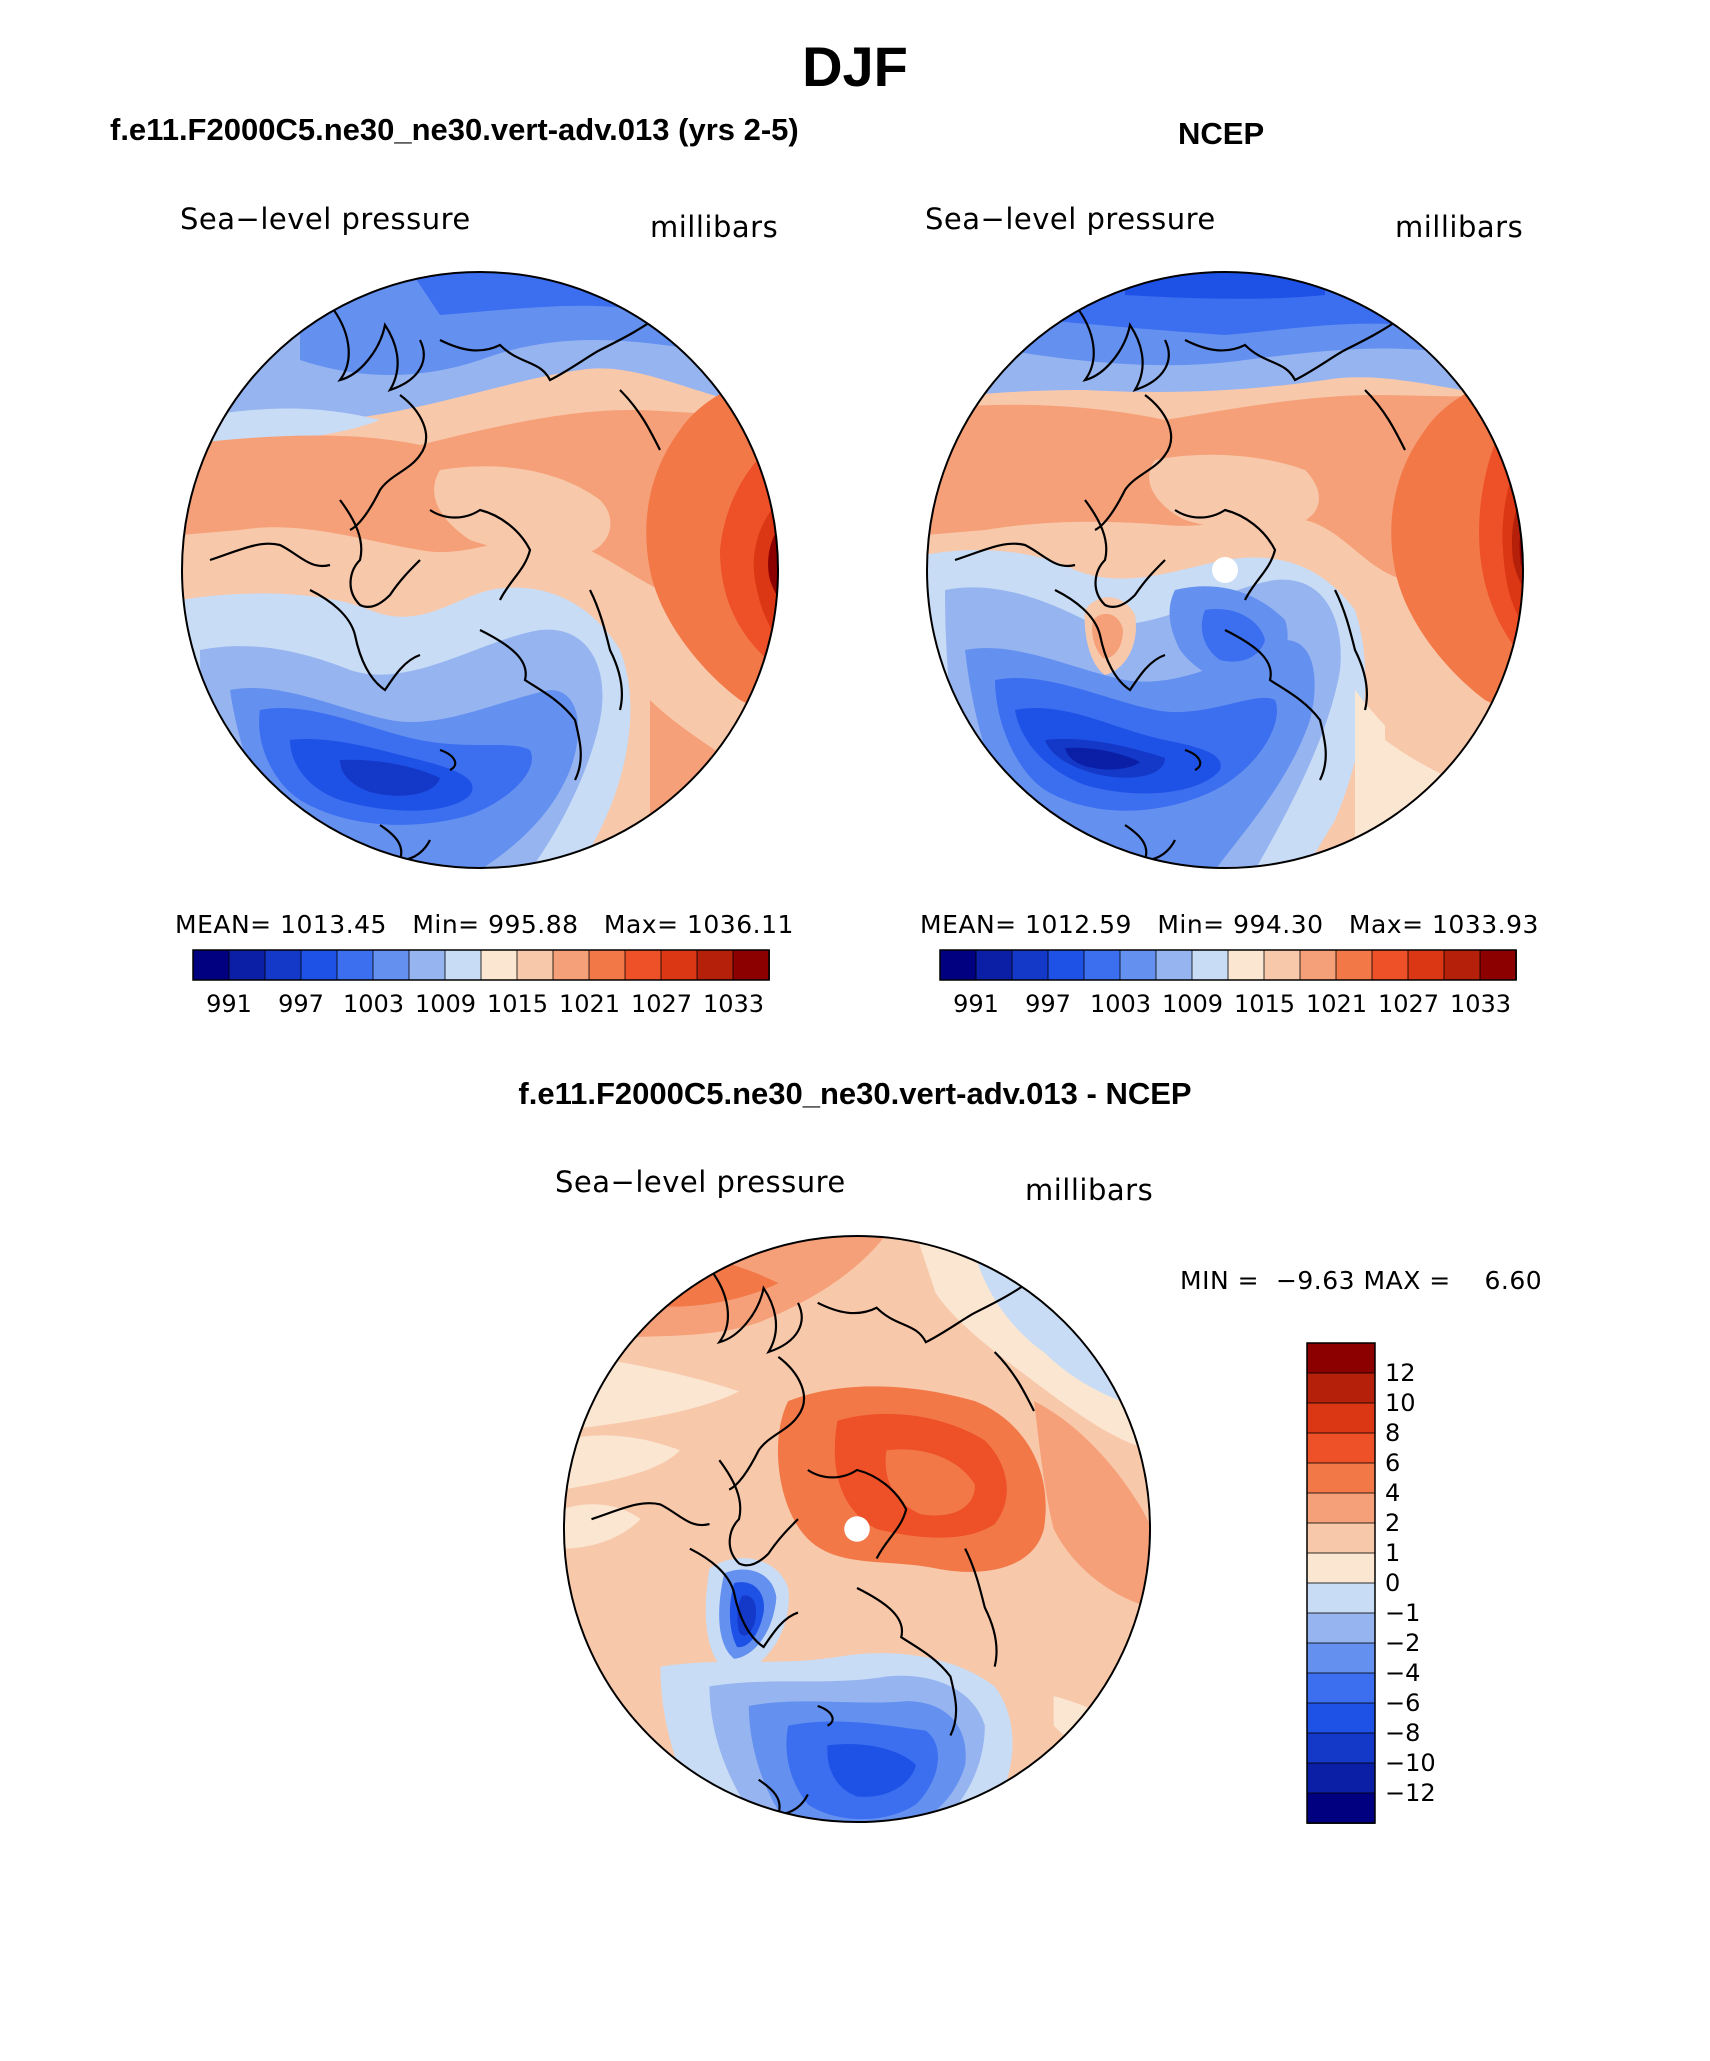 Image resolution: width=1710 pixels, height=2061 pixels. What do you see at coordinates (1229, 924) in the screenshot?
I see `panel-2-stats: MEAN= 1012.59 Min= 994.30 Max= 1033.93` at bounding box center [1229, 924].